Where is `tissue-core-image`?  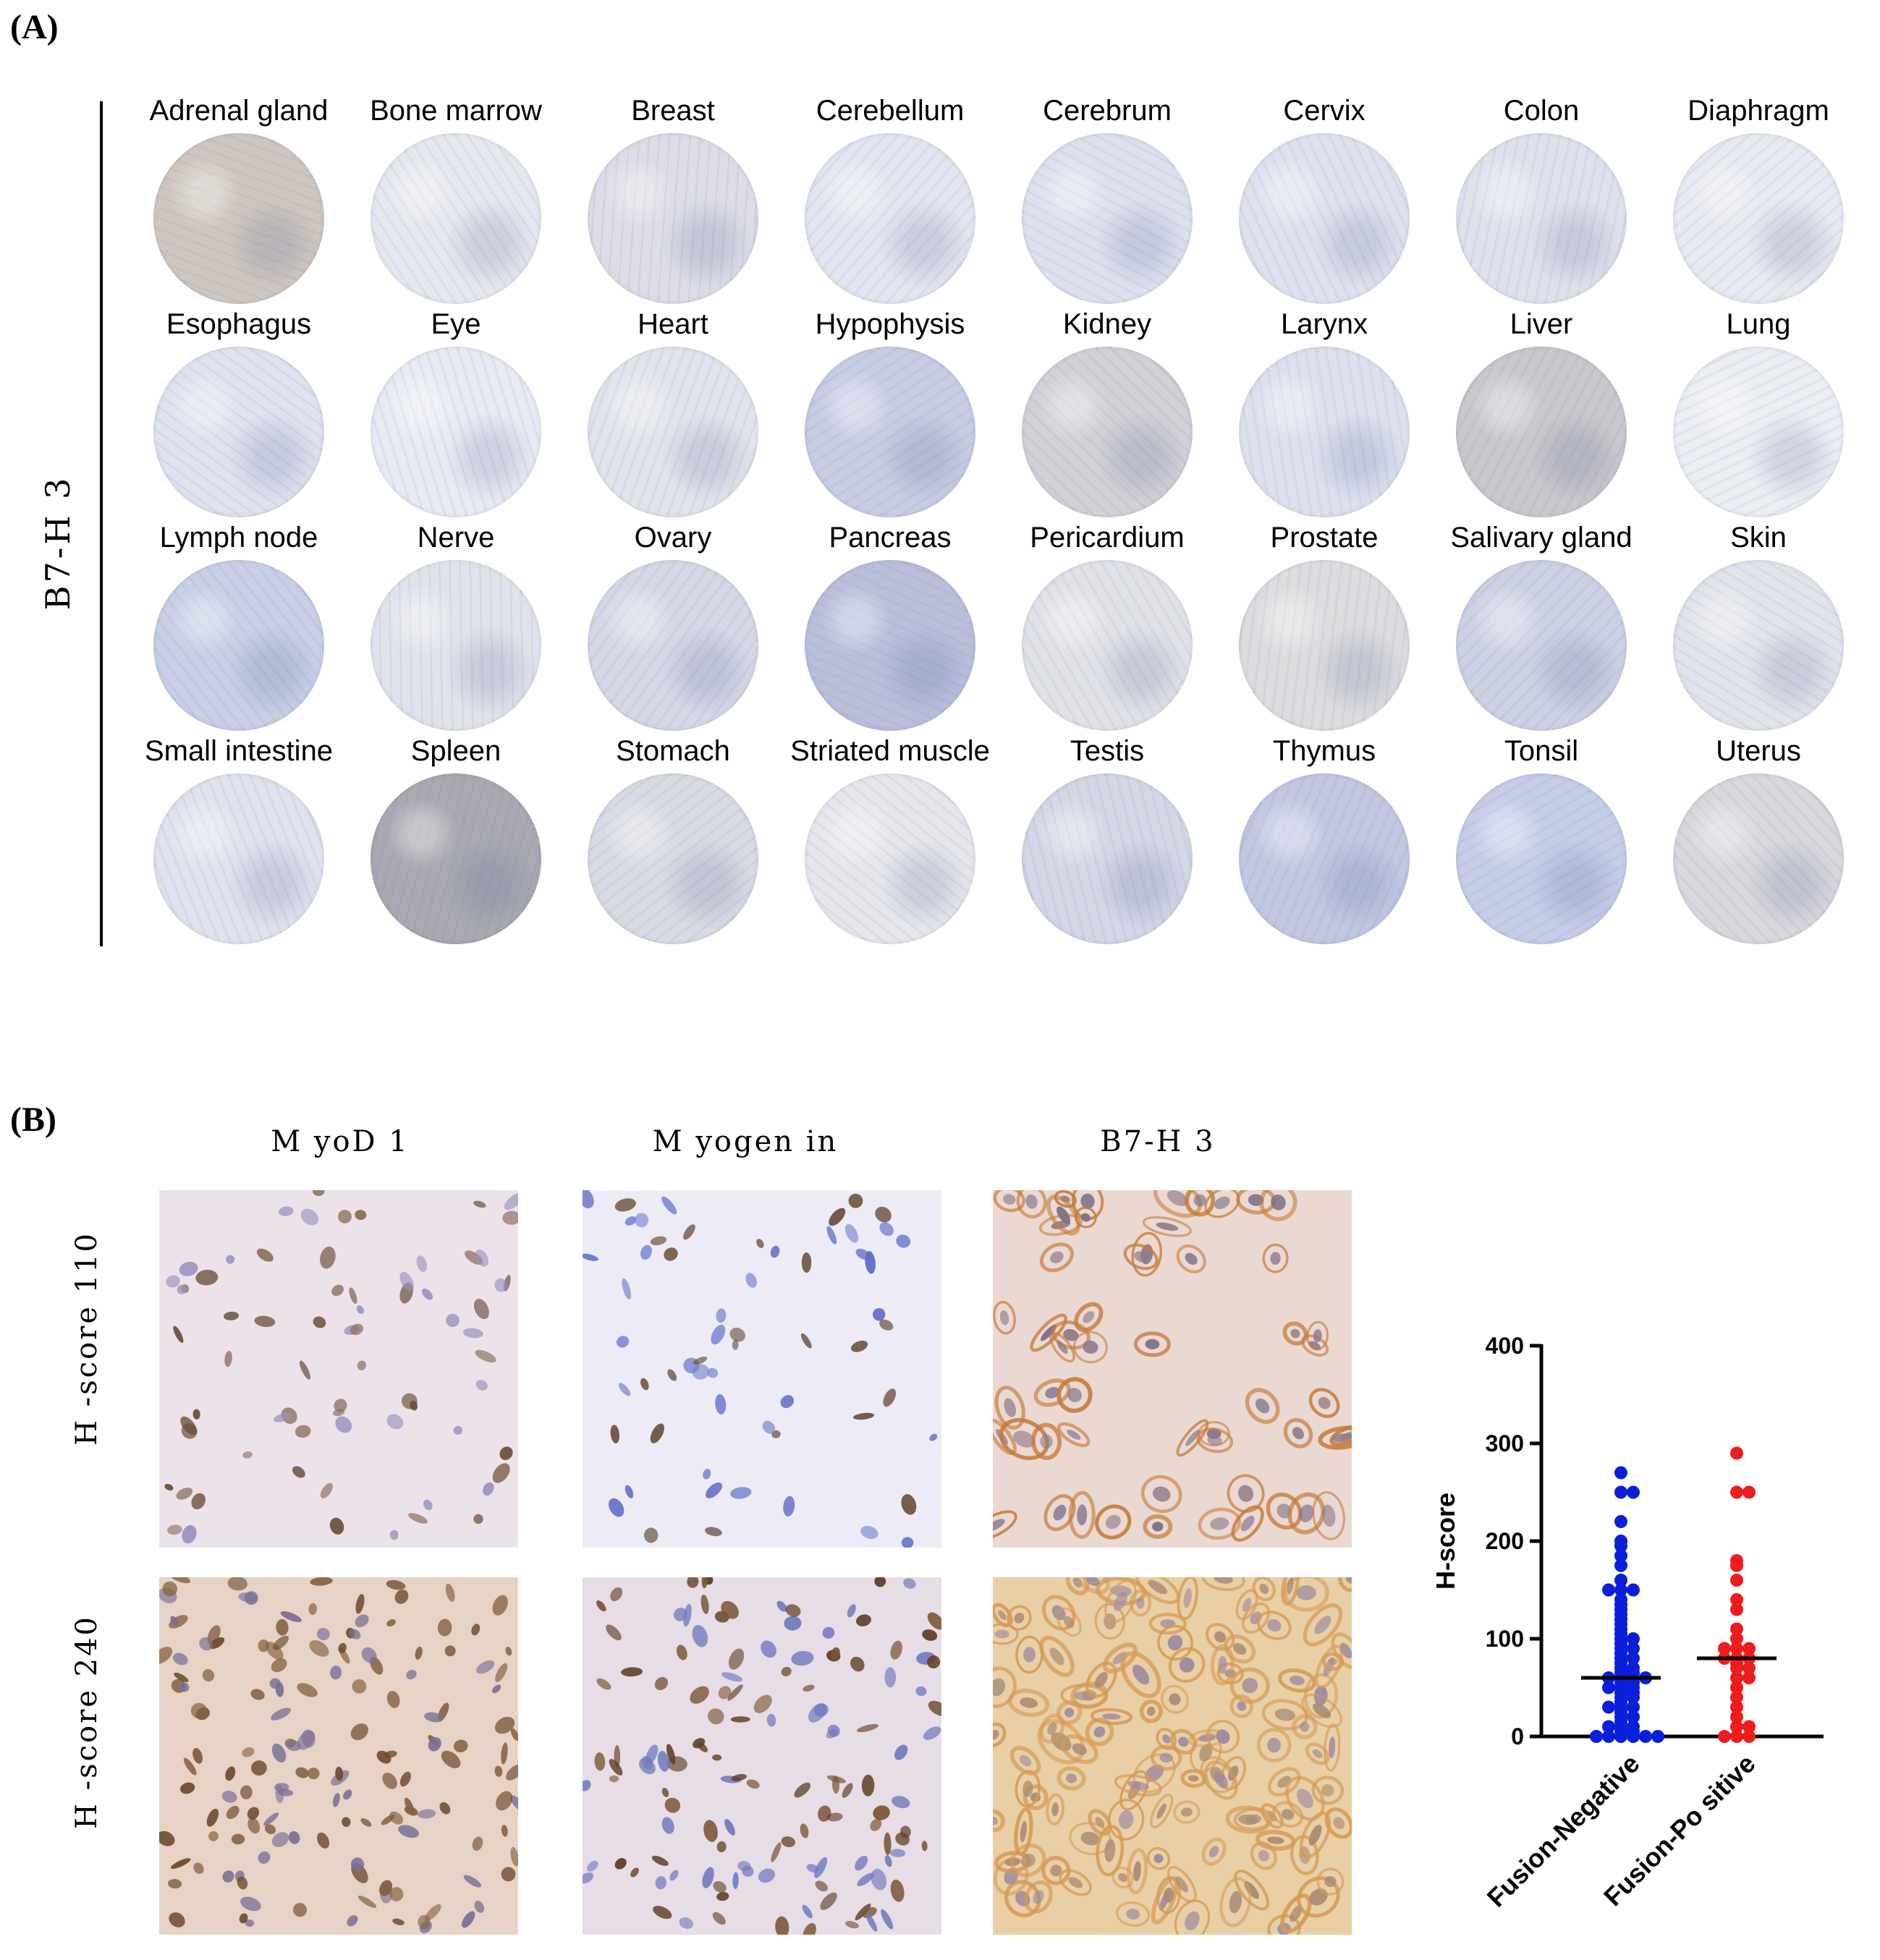
tissue-core-image is located at coordinates (890, 858).